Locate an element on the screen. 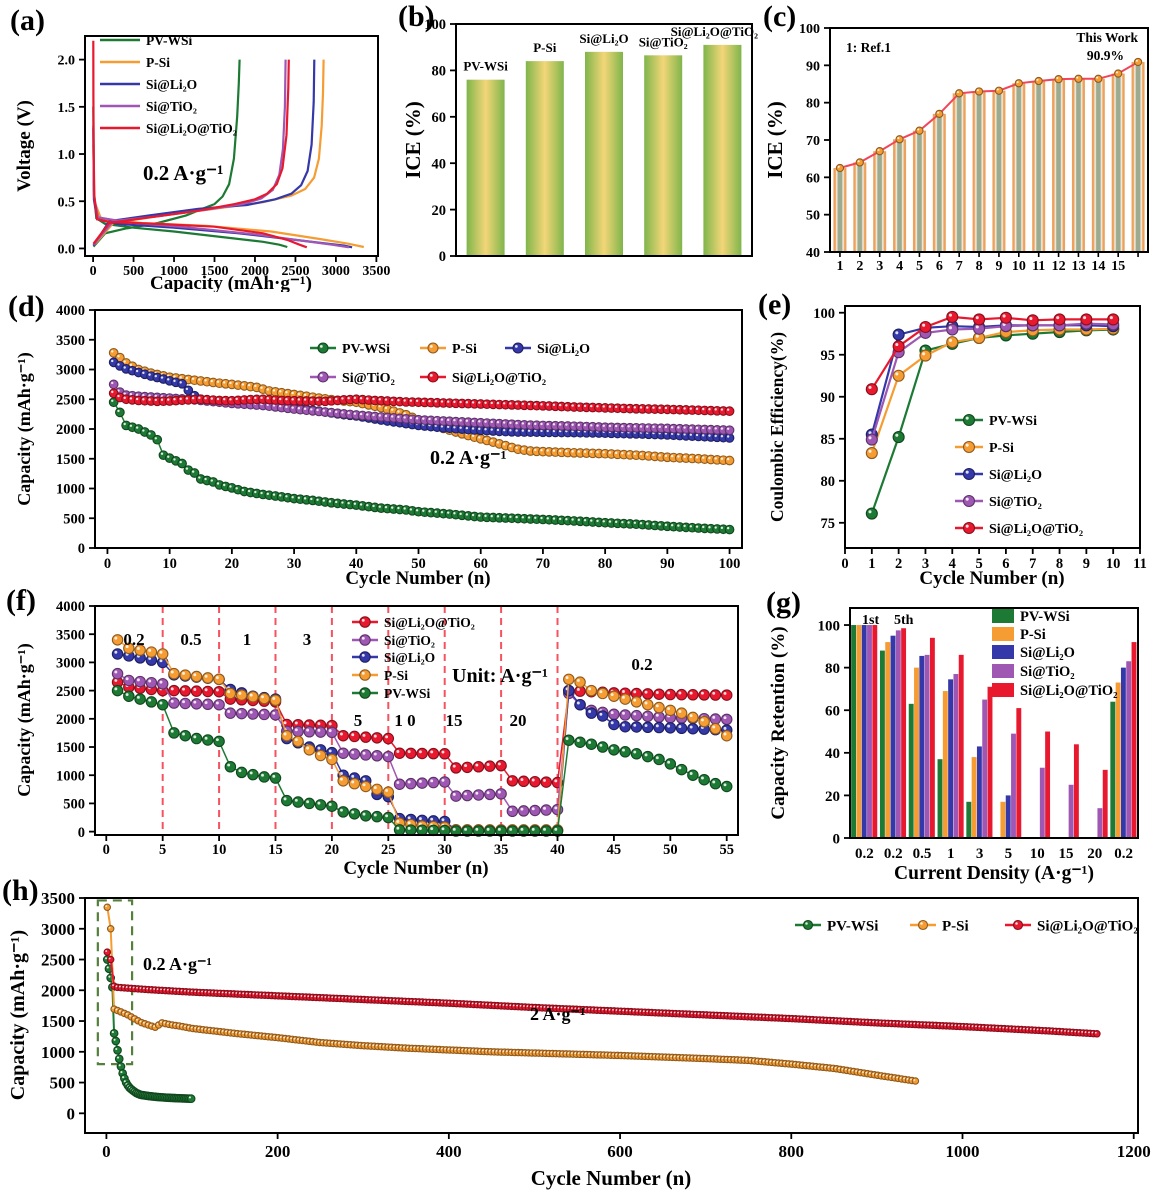 The width and height of the screenshot is (1155, 1200). y-tick-label: 70 is located at coordinates (813, 141).